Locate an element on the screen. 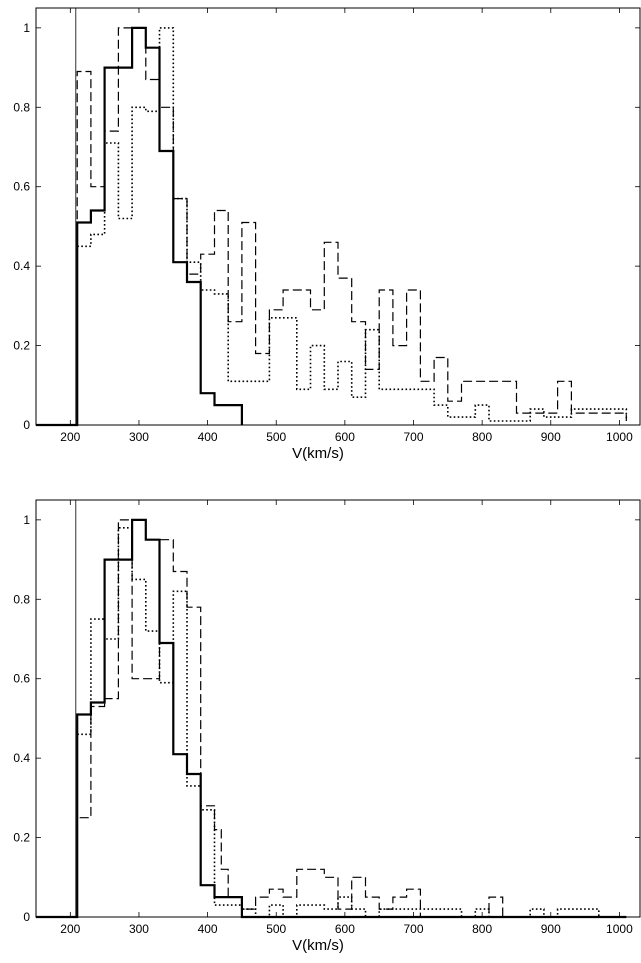 The image size is (641, 963). chart-1-xtick-label: 700 is located at coordinates (413, 437).